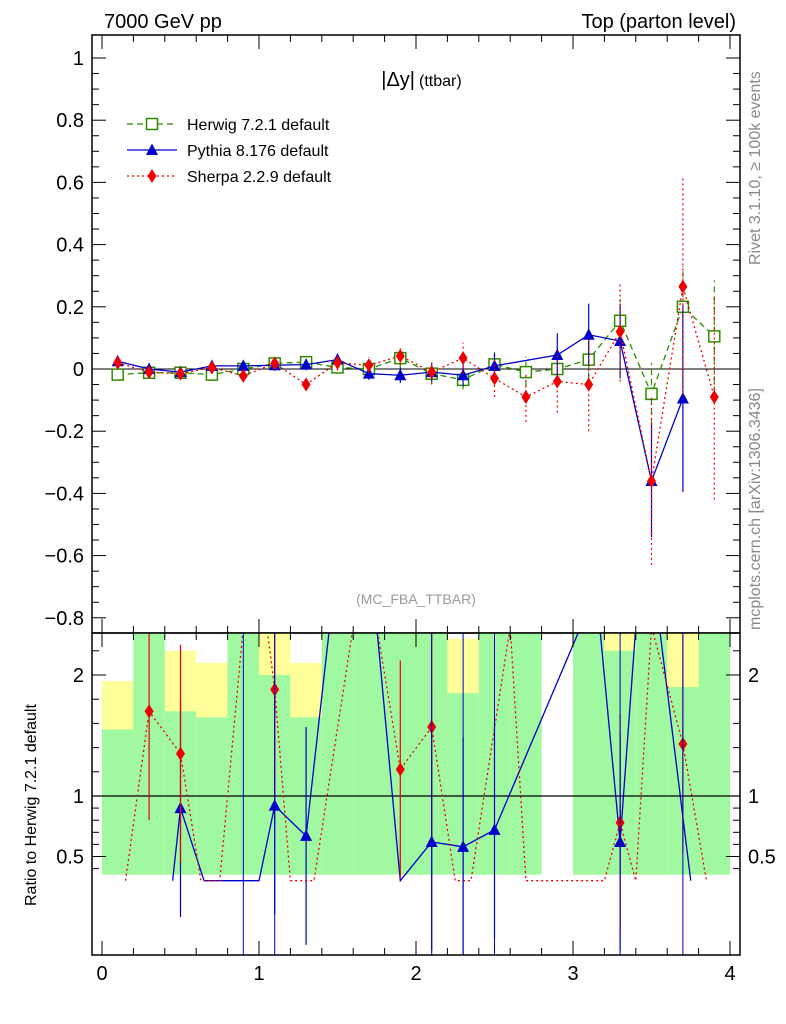 The height and width of the screenshot is (1024, 786). I want to click on mcplots-label: mcplots.cern.ch [arXiv:1306.3436], so click(755, 509).